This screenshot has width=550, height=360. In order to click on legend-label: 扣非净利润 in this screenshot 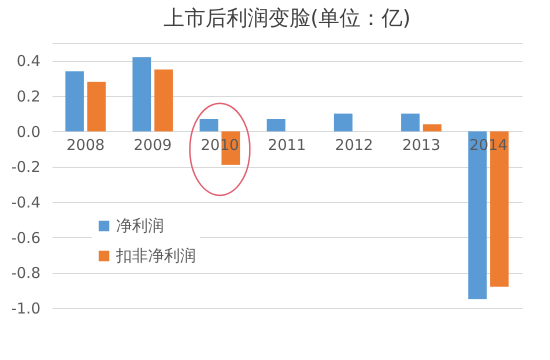, I will do `click(155, 255)`.